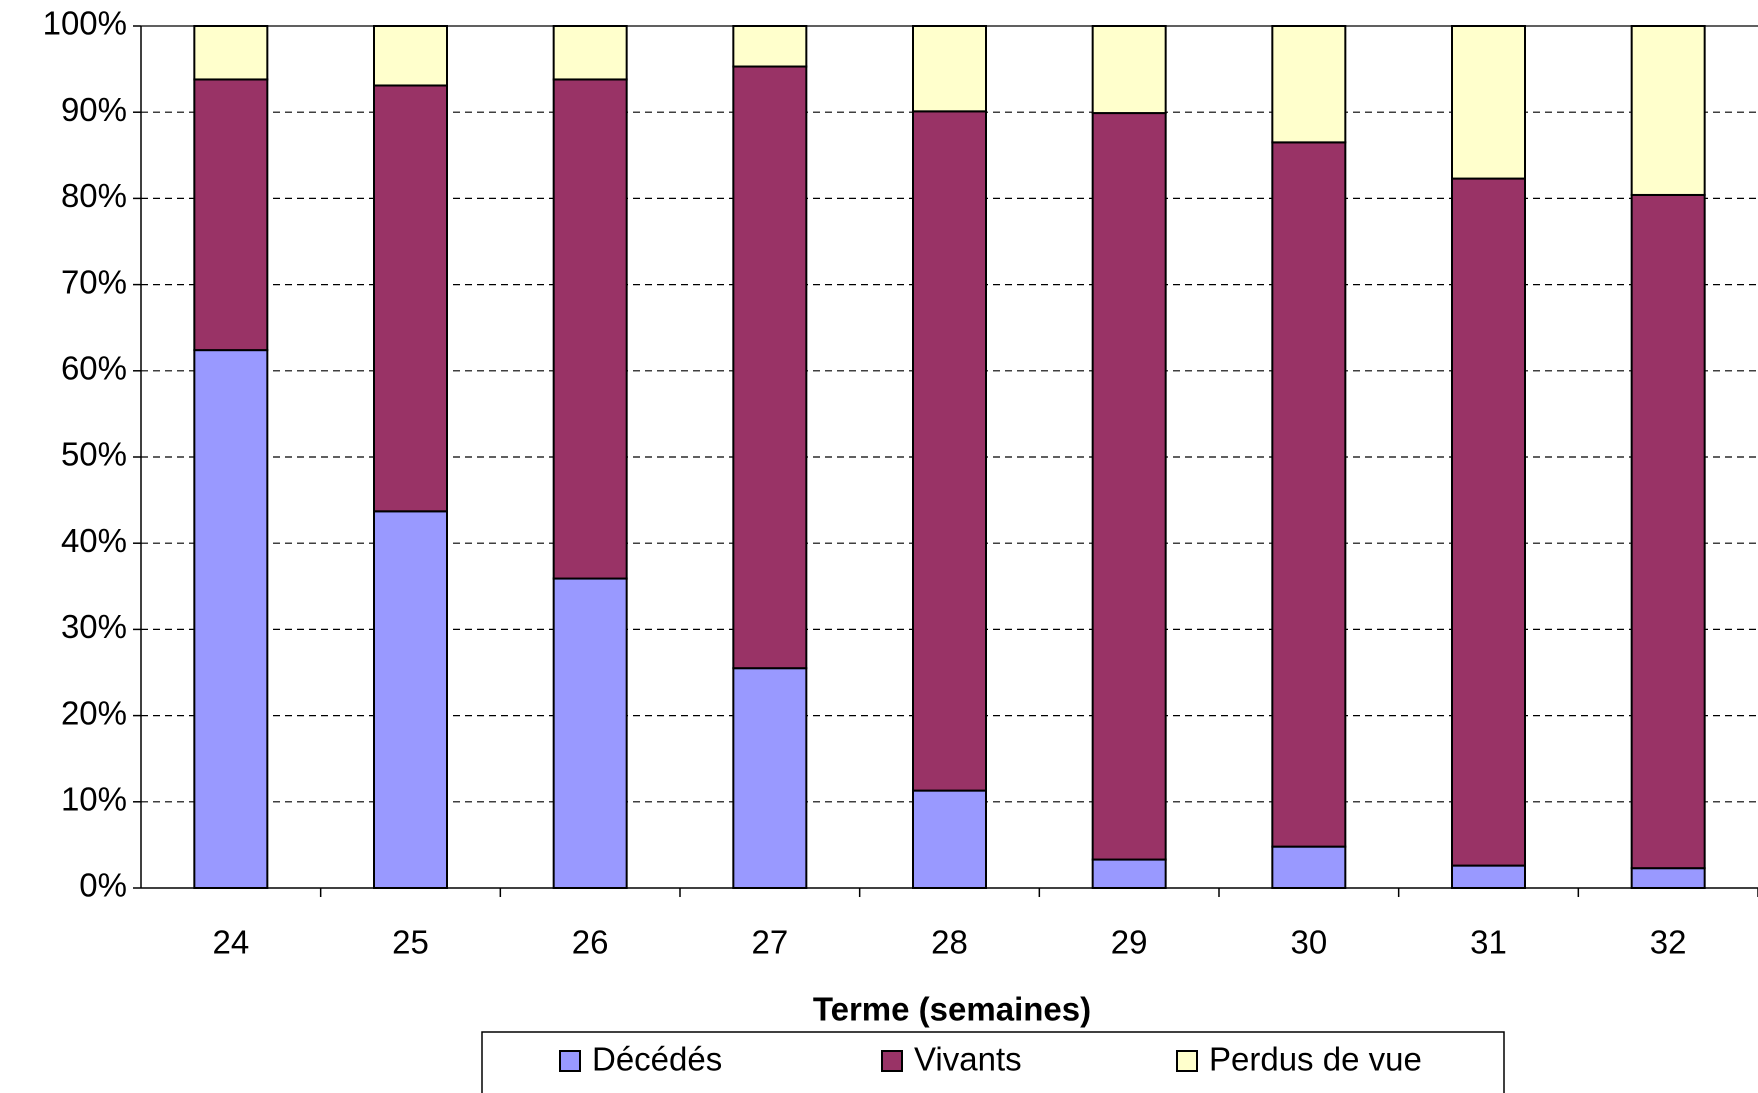  What do you see at coordinates (949, 942) in the screenshot?
I see `x-tick-label: 28` at bounding box center [949, 942].